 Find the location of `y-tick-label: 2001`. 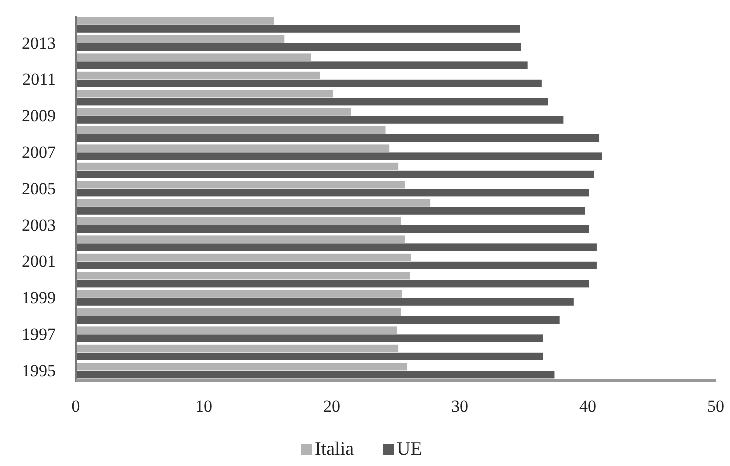

y-tick-label: 2001 is located at coordinates (39, 262).